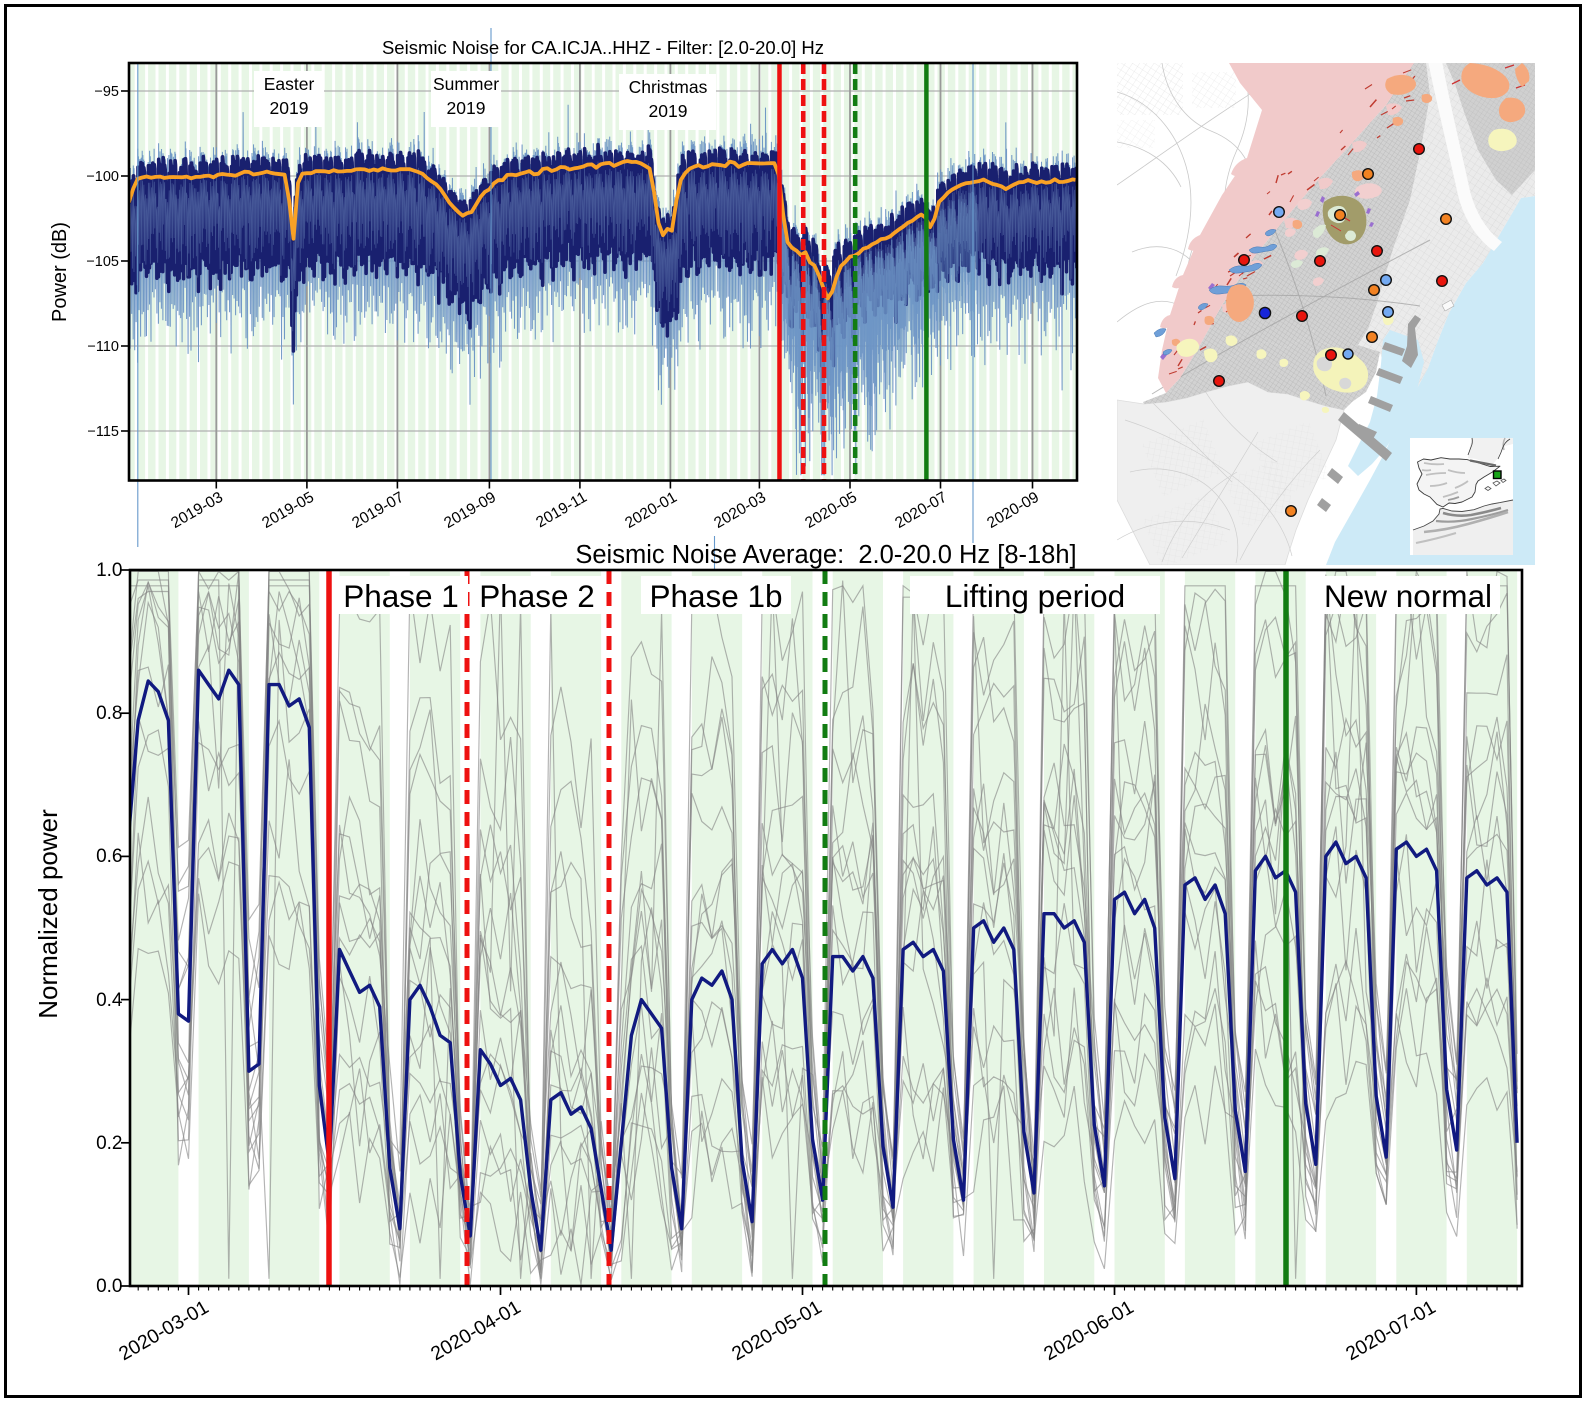  Describe the element at coordinates (1035, 596) in the screenshot. I see `svg-text: Lifting period` at that location.